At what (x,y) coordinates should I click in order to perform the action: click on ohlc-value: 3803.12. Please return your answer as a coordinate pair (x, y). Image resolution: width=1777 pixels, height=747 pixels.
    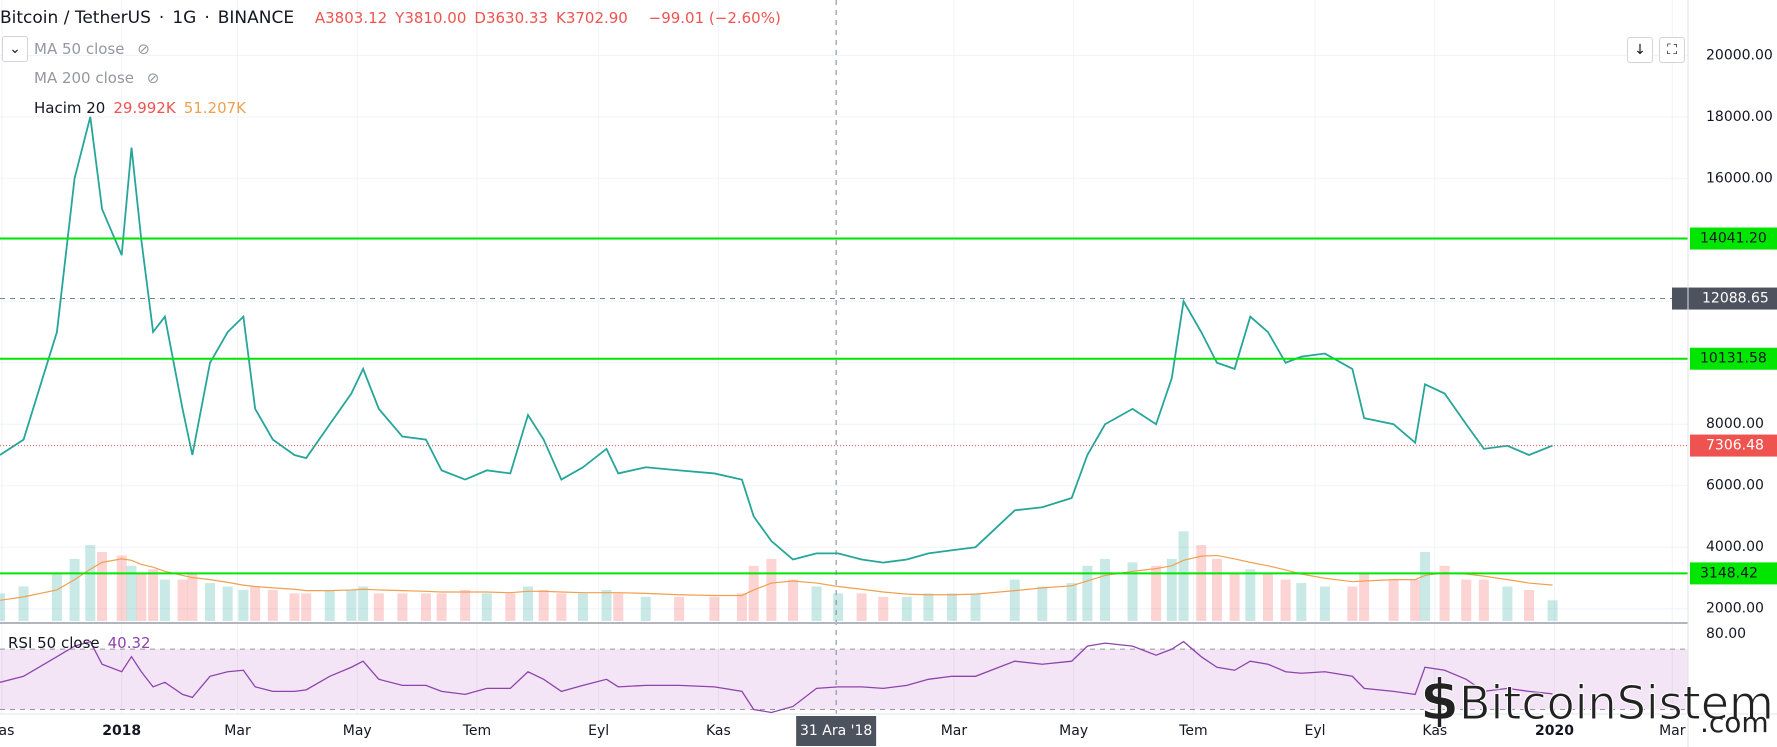
    Looking at the image, I should click on (356, 18).